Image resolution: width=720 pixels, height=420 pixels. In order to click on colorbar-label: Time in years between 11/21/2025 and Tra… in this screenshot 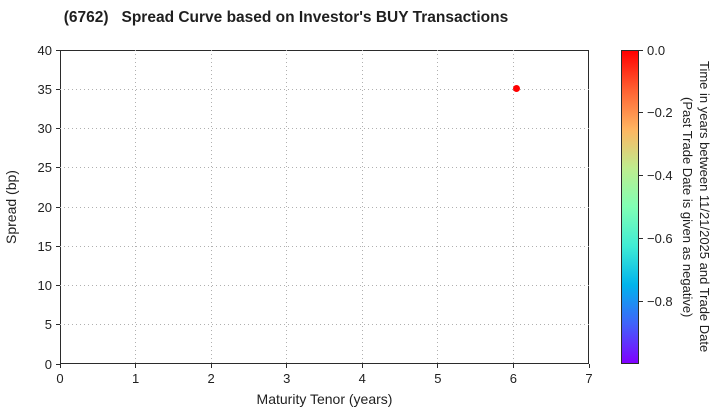, I will do `click(696, 207)`.